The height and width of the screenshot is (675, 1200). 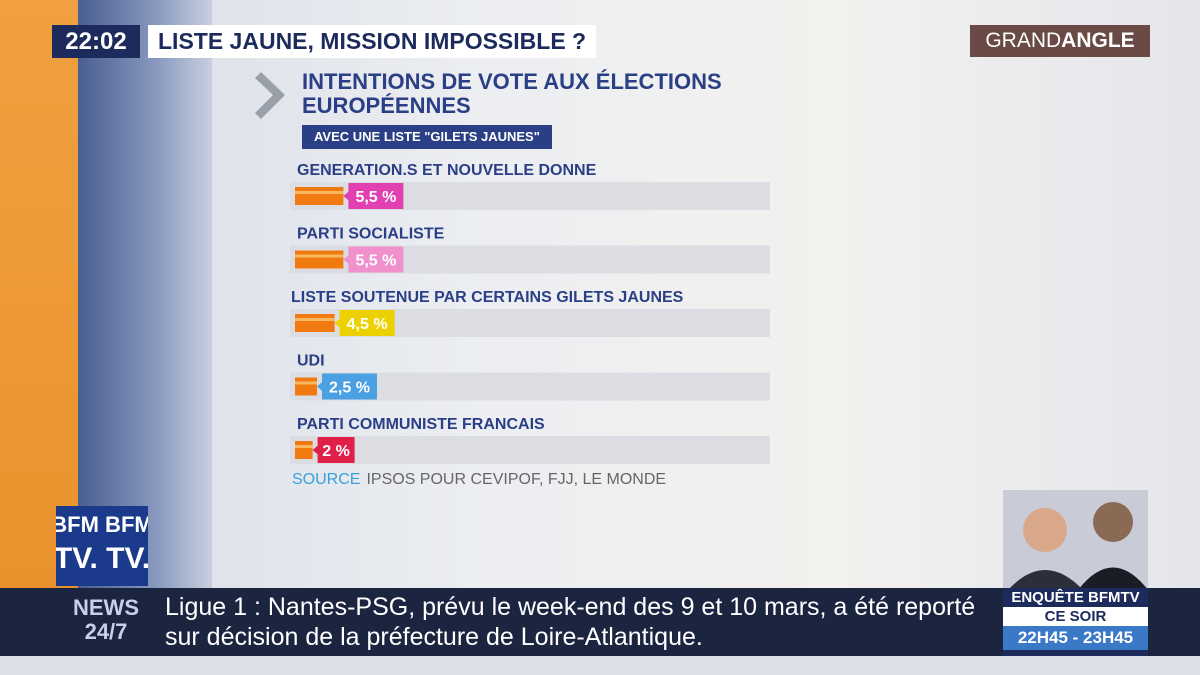 What do you see at coordinates (1075, 638) in the screenshot?
I see `promo-time: 22H45 - 23H45` at bounding box center [1075, 638].